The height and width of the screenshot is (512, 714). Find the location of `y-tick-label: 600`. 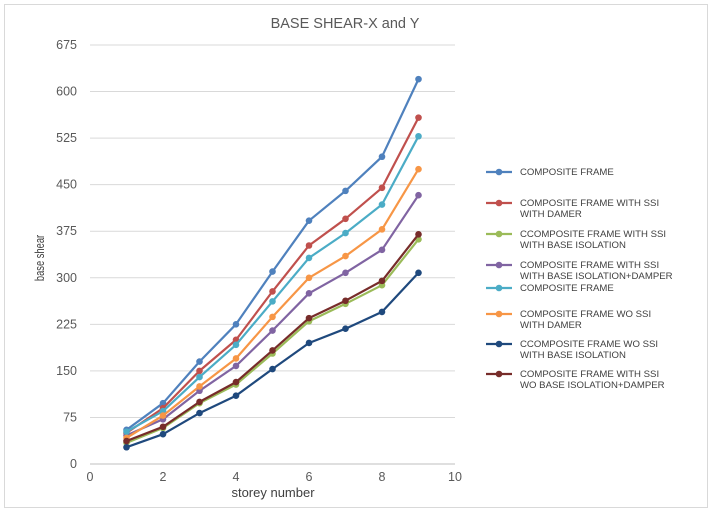

y-tick-label: 600 is located at coordinates (66, 92).